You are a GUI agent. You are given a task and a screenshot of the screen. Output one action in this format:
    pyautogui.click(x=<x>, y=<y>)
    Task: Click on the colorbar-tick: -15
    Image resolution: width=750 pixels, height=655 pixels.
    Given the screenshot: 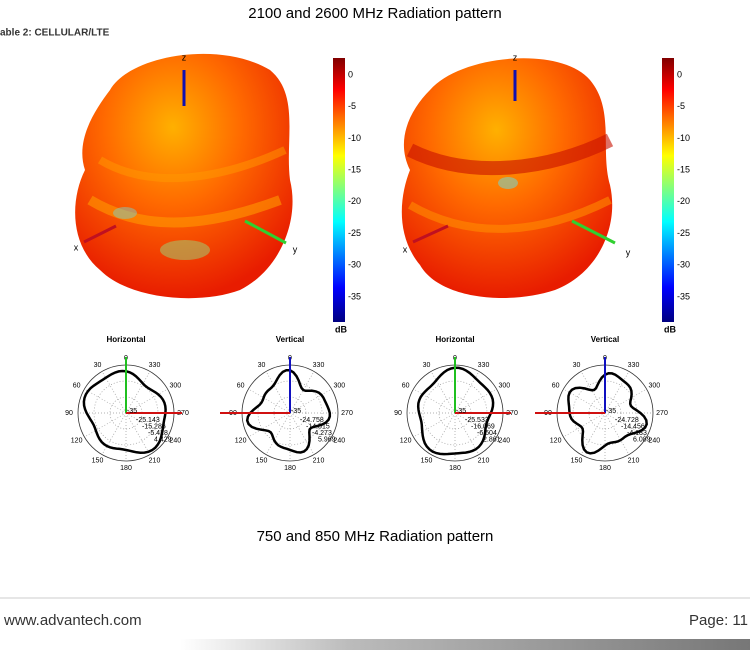 What is the action you would take?
    pyautogui.click(x=683, y=170)
    